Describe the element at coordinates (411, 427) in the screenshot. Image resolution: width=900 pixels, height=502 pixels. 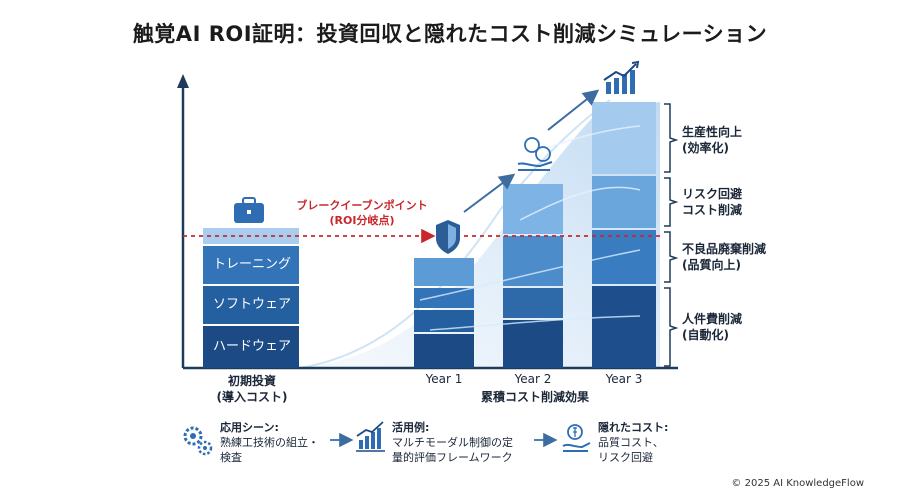
I see `flow-step-usecase-heading: 活用例:` at that location.